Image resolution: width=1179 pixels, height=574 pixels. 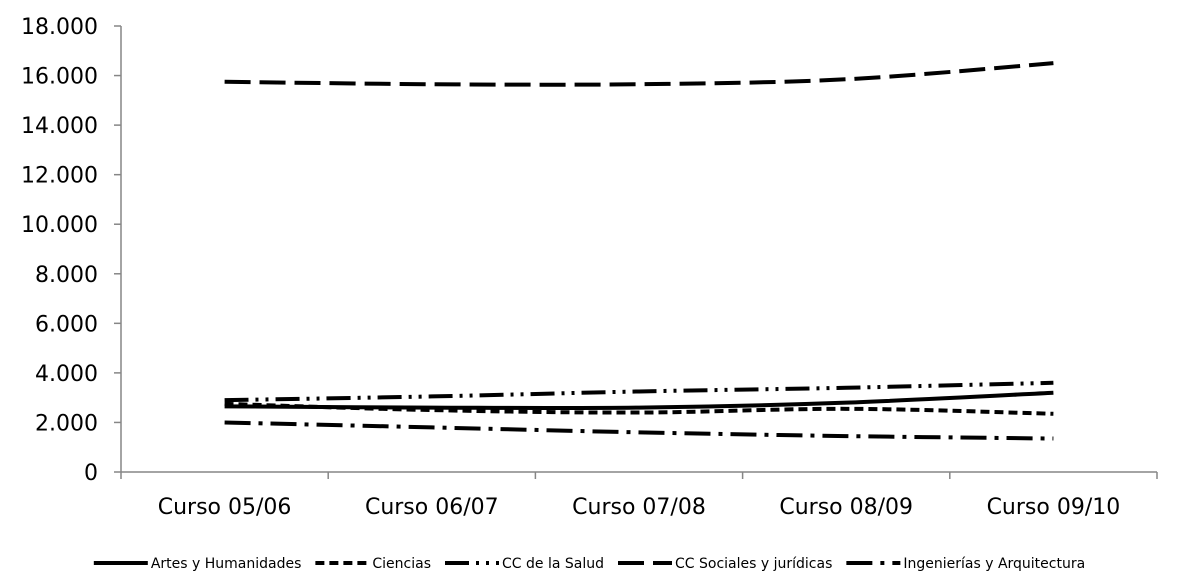 I want to click on y-tick-label: 8.000, so click(x=66, y=275).